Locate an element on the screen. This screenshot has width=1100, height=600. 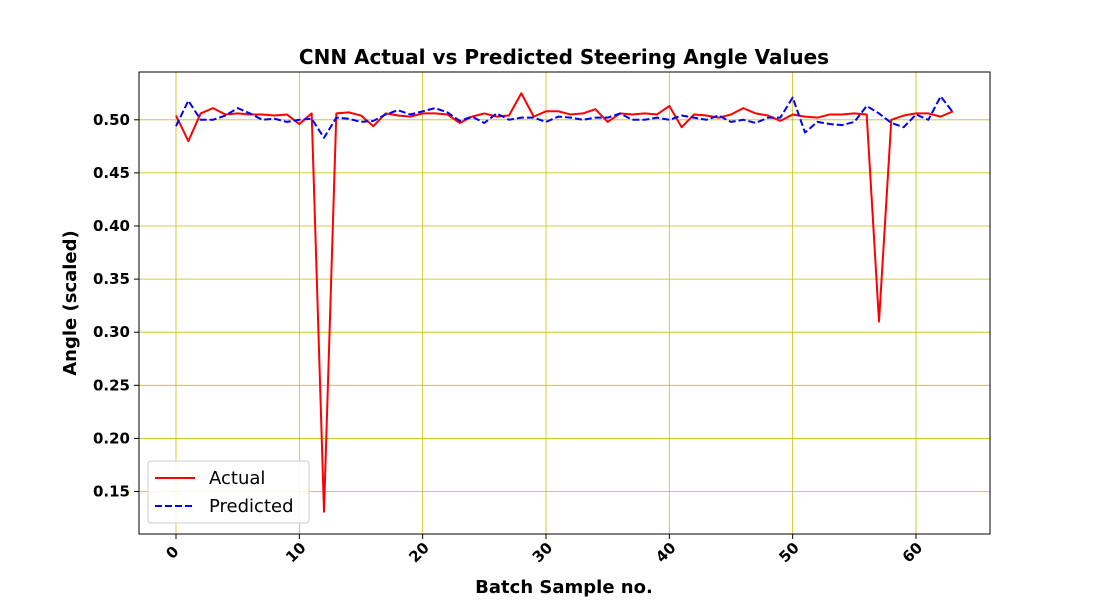
y-axis-label: Angle (scaled) is located at coordinates (70, 303).